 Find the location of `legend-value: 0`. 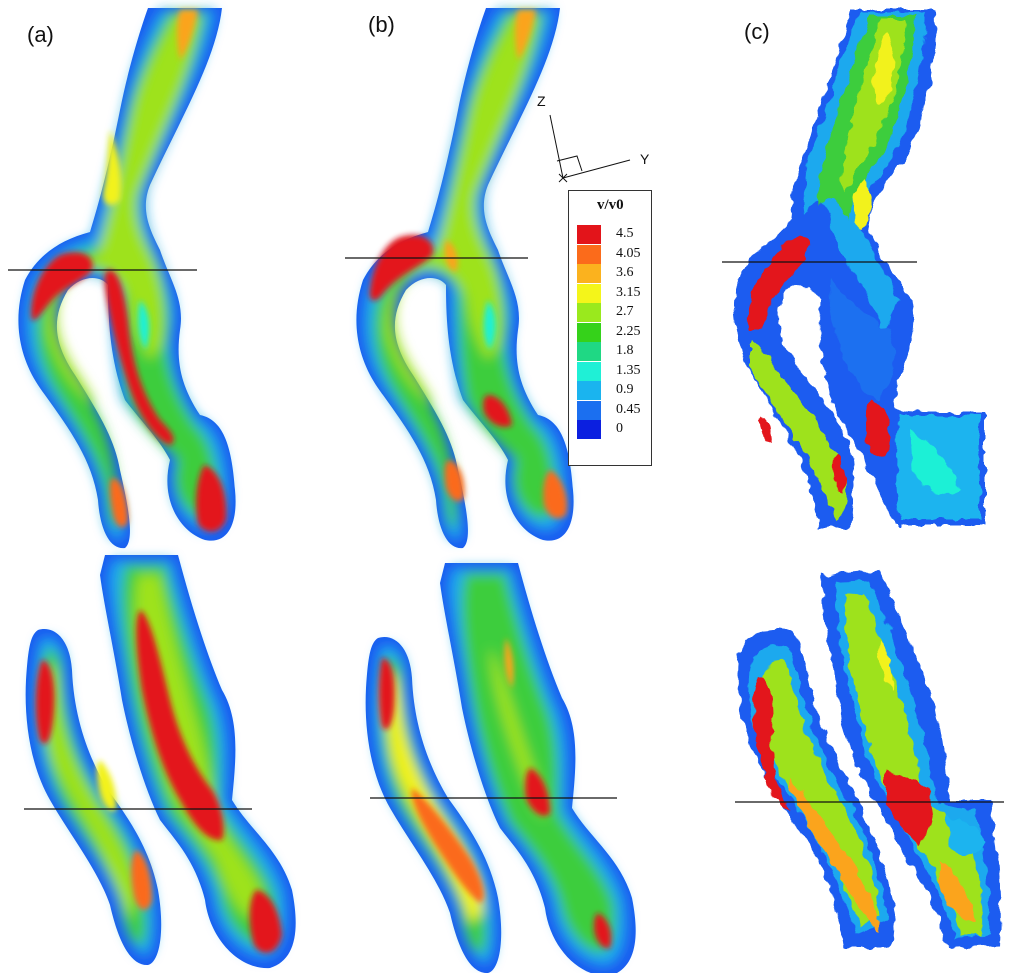

legend-value: 0 is located at coordinates (619, 428).